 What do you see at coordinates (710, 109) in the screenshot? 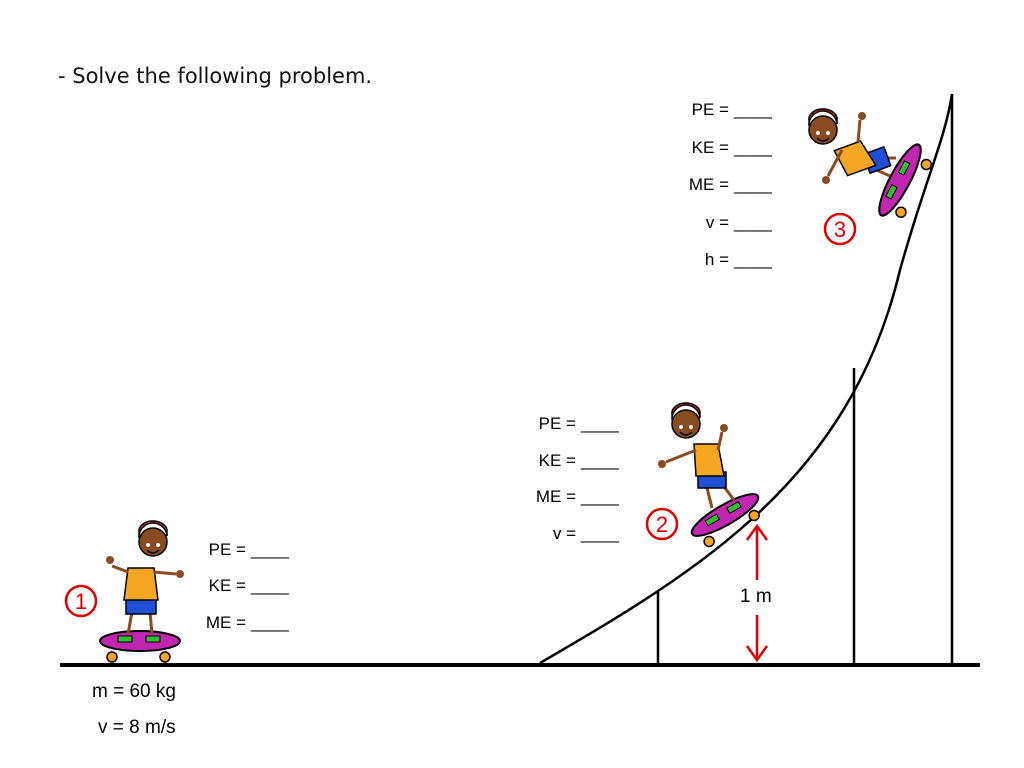
I see `p3-label-pe: PE =` at bounding box center [710, 109].